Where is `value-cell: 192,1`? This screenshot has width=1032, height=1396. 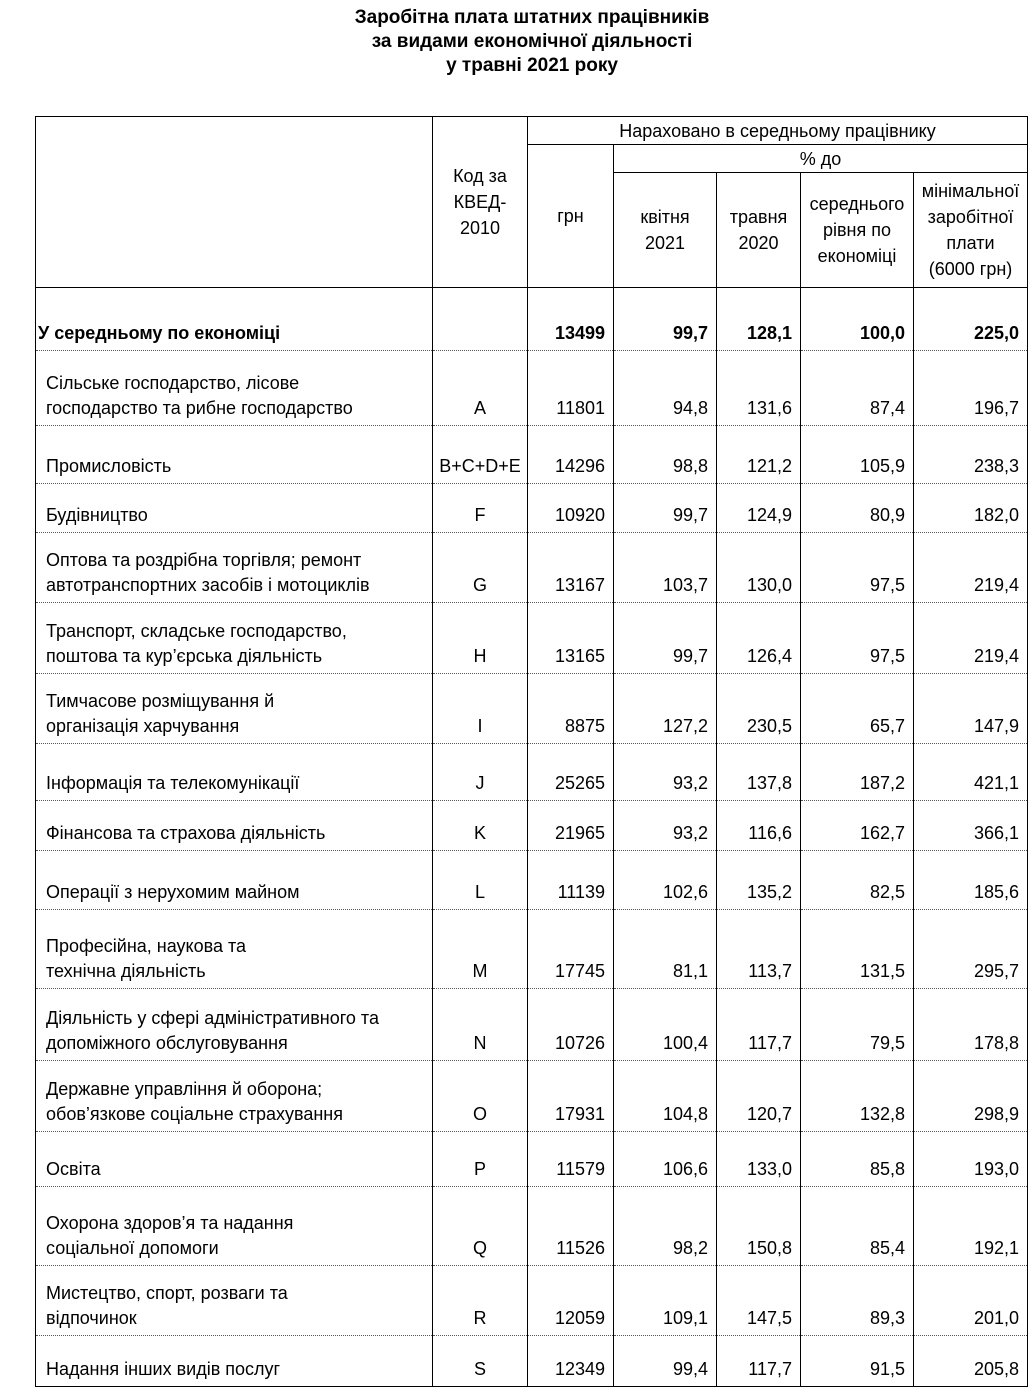
value-cell: 192,1 is located at coordinates (970, 1226).